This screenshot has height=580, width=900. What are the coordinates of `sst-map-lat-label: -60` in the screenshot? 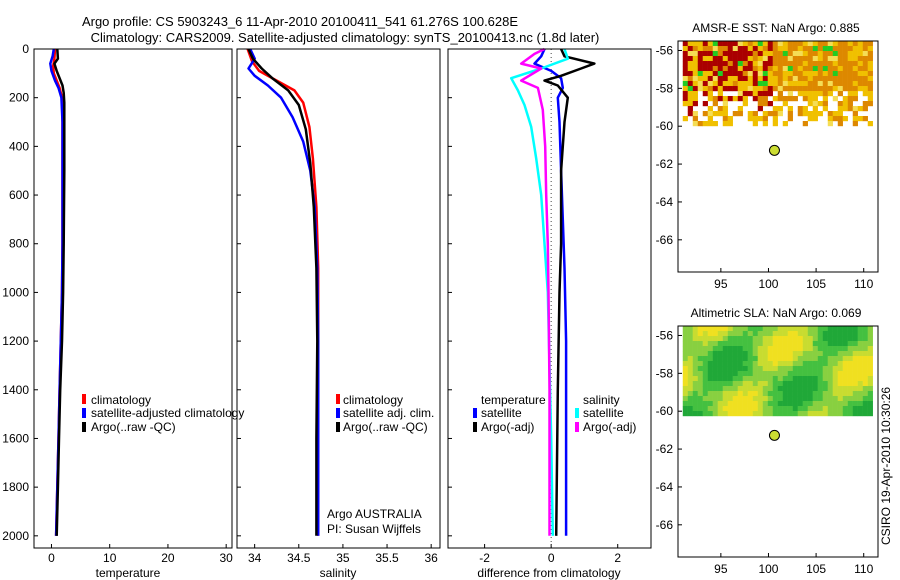 It's located at (665, 126).